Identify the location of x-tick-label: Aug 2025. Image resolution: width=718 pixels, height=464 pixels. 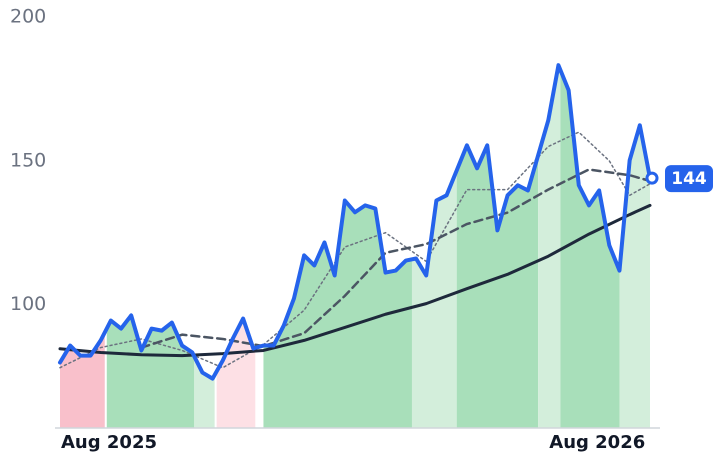
(109, 442).